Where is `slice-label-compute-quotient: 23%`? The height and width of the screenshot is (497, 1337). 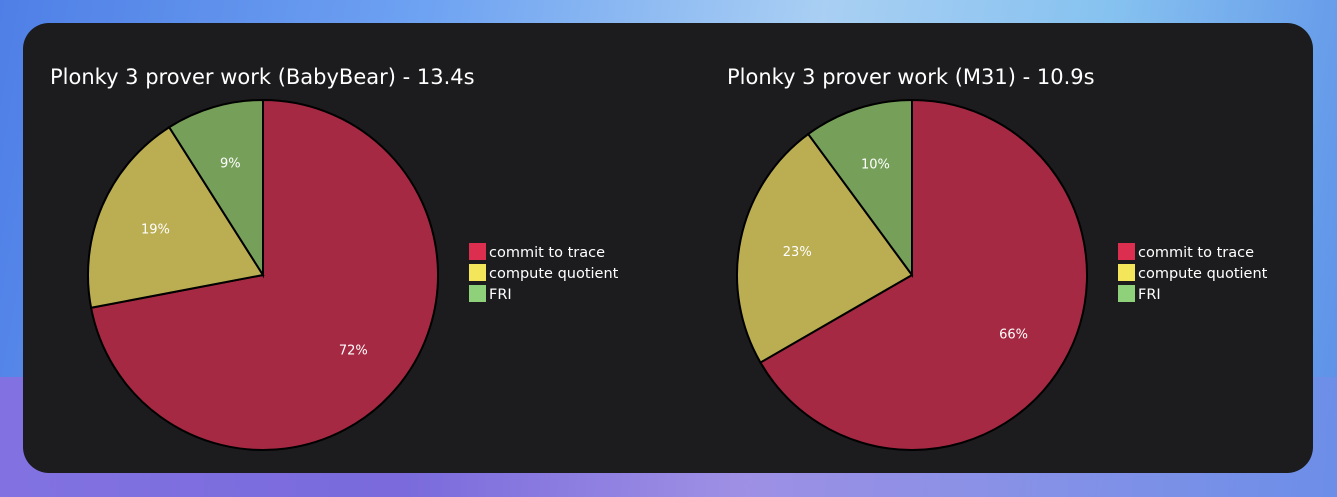 slice-label-compute-quotient: 23% is located at coordinates (797, 252).